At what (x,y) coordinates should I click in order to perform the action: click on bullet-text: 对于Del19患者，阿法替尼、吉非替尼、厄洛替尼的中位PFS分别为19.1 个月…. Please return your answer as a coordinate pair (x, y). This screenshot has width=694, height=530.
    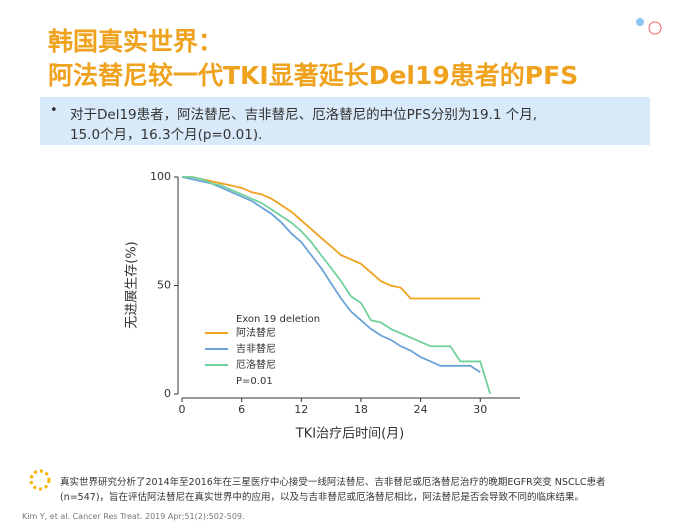
    Looking at the image, I should click on (304, 115).